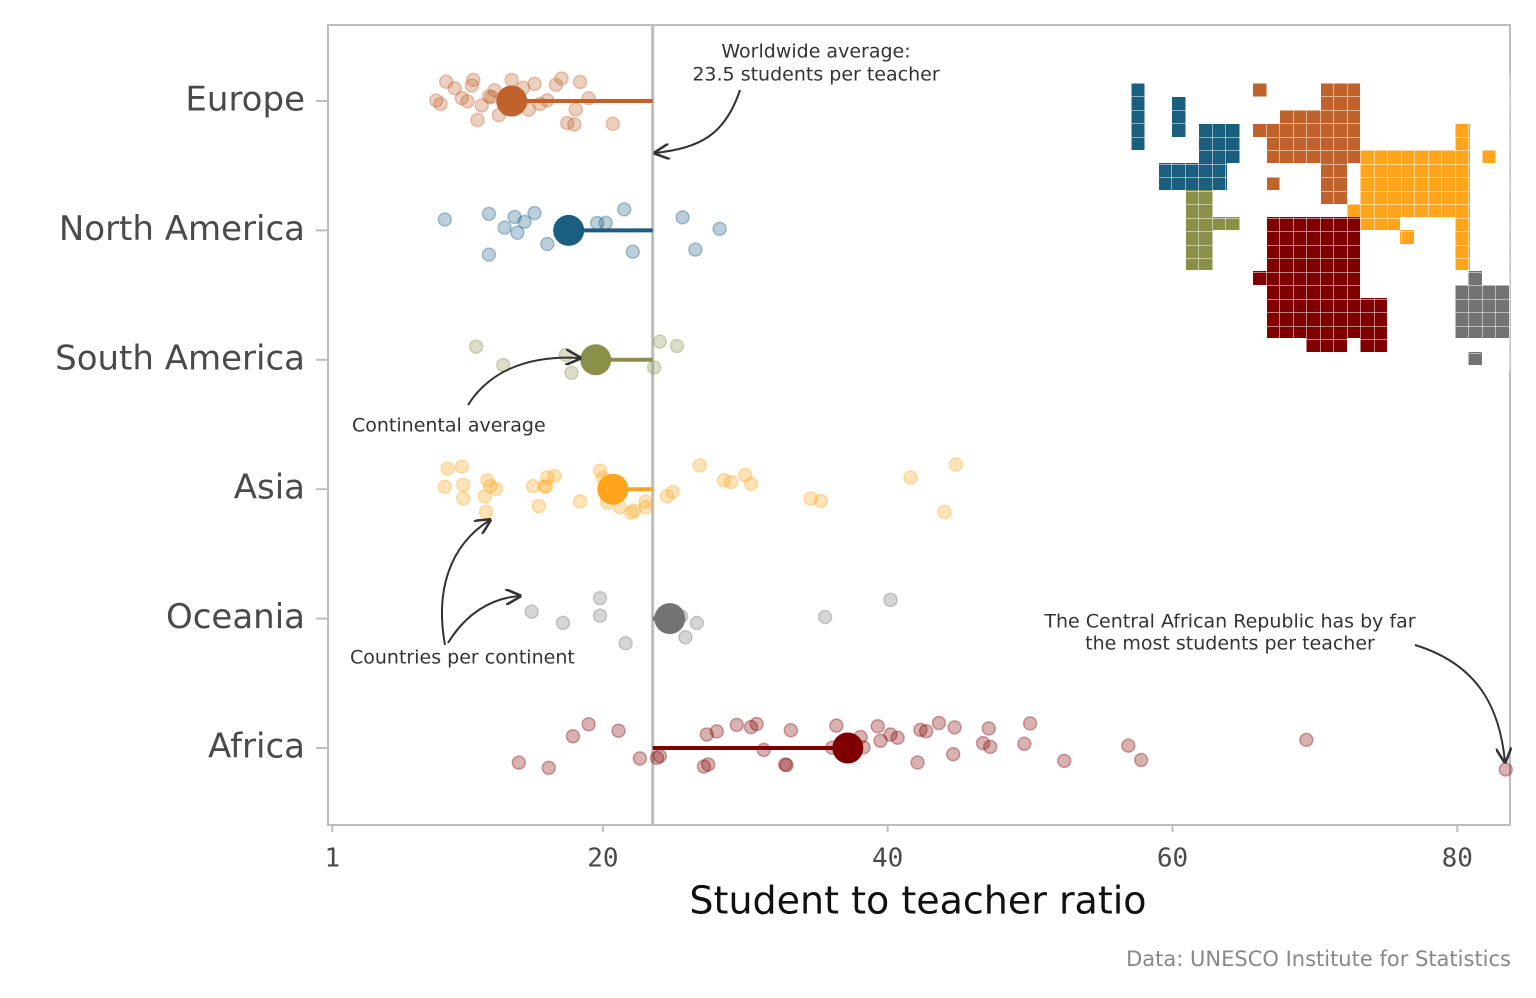  Describe the element at coordinates (815, 52) in the screenshot. I see `annotation: Worldwide average:` at that location.